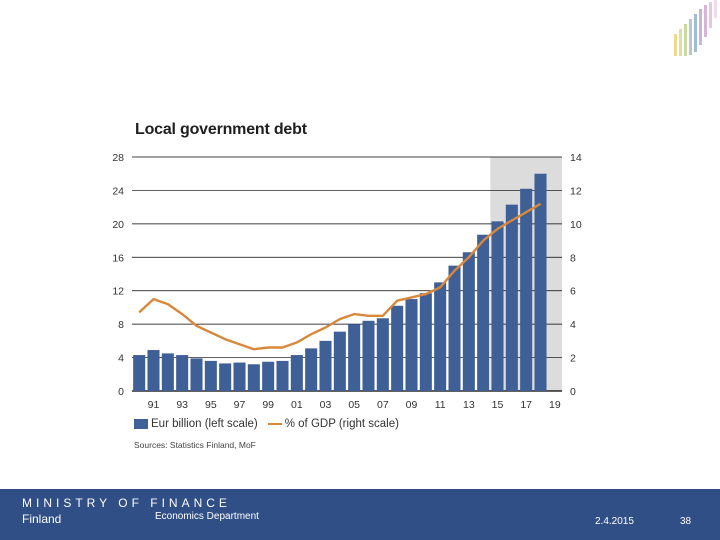 The image size is (720, 540). What do you see at coordinates (341, 424) in the screenshot?
I see `legend-line-label: % of GDP (right scale)` at bounding box center [341, 424].